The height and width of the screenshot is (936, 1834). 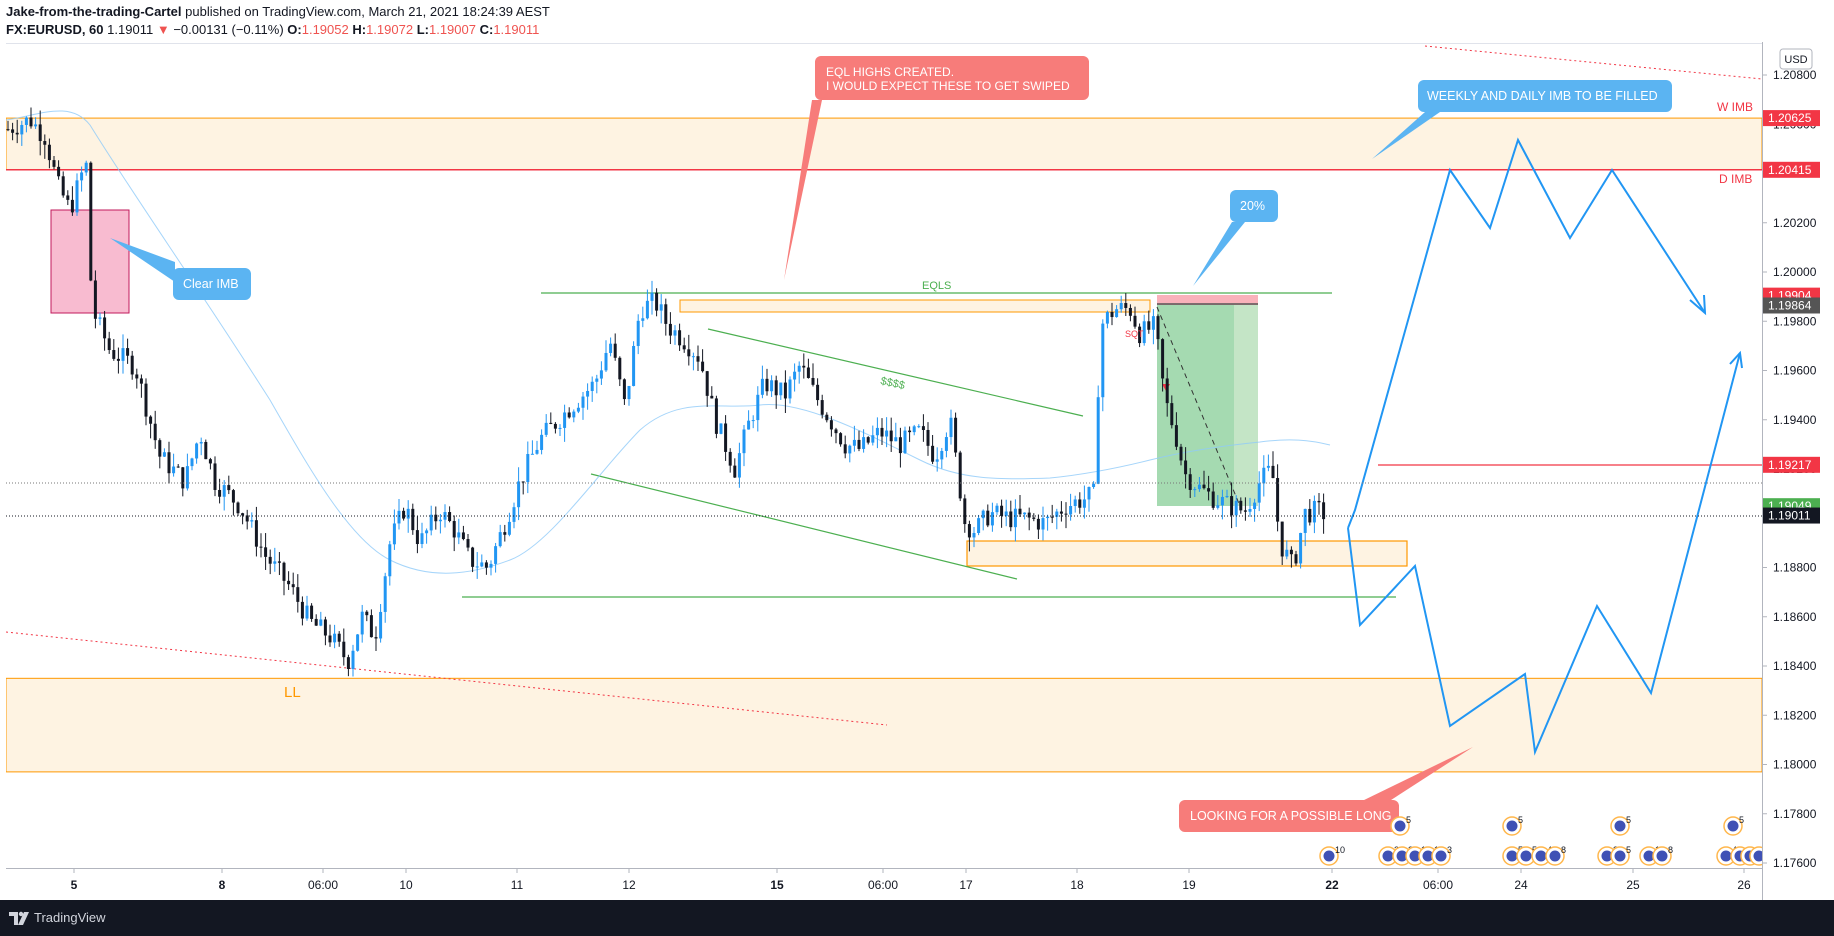 What do you see at coordinates (70, 917) in the screenshot?
I see `tradingview-brand: TradingView` at bounding box center [70, 917].